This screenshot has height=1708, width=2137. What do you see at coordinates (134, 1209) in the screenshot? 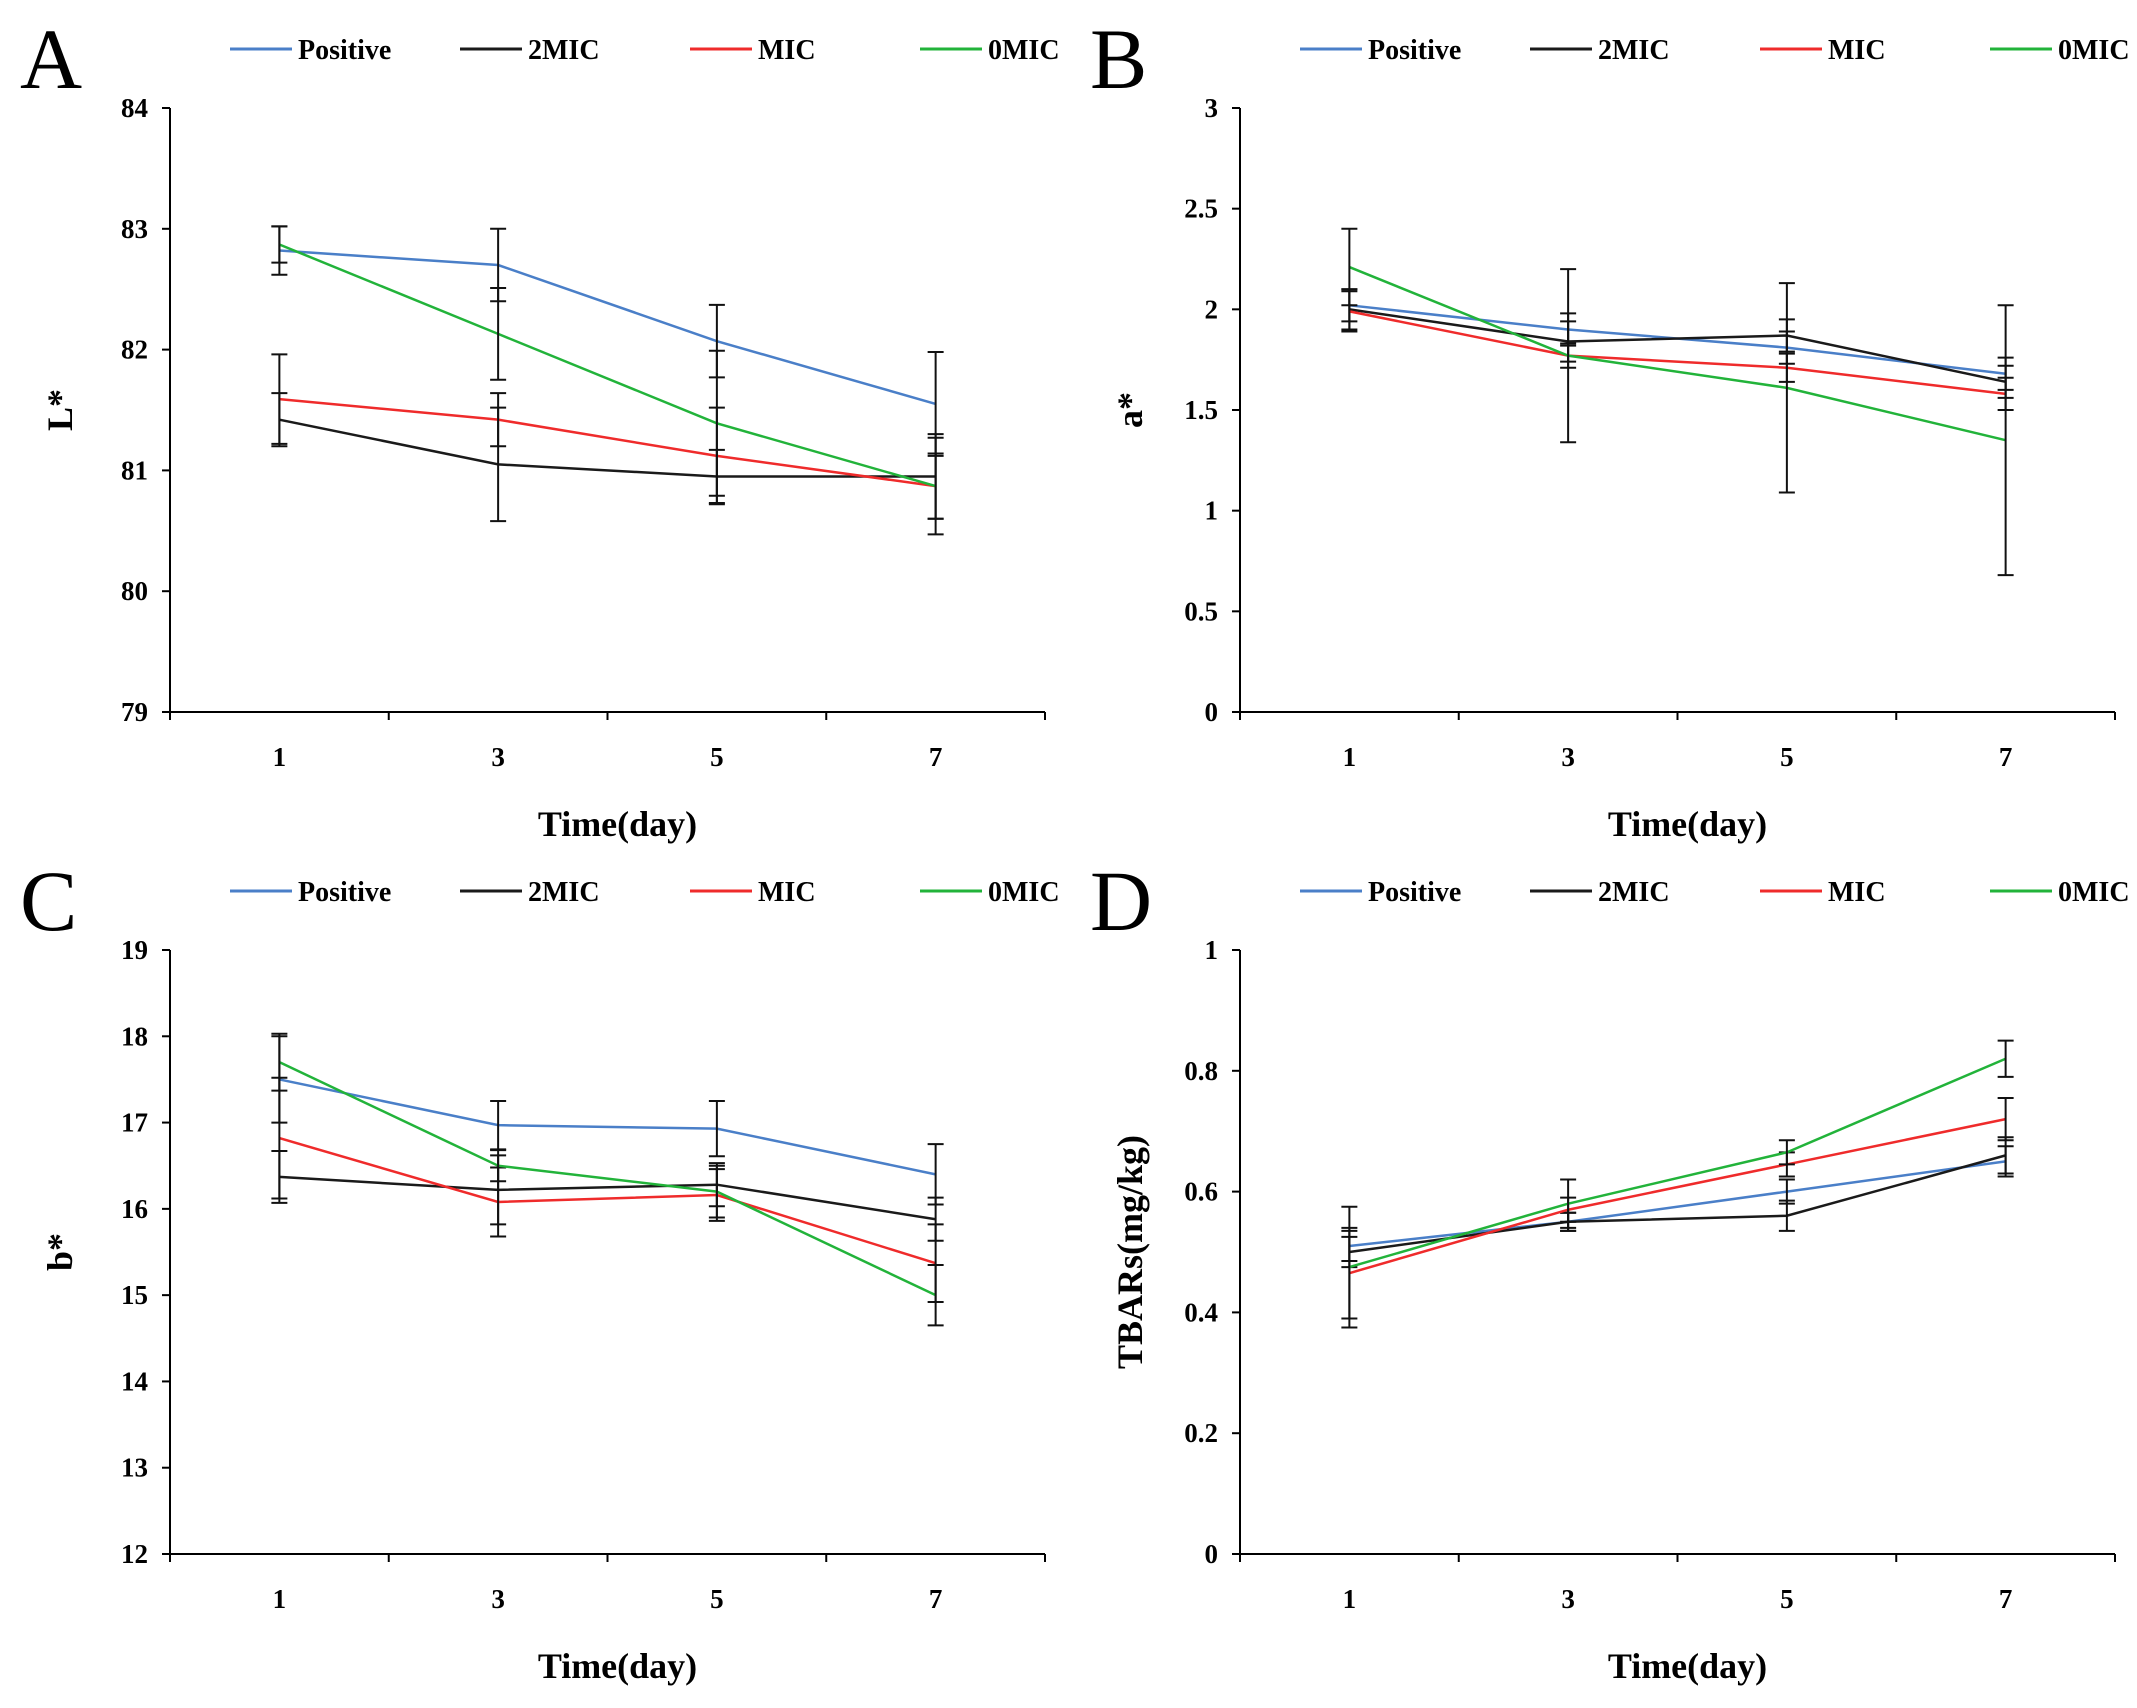
I see `y-tick-label: 16` at bounding box center [134, 1209].